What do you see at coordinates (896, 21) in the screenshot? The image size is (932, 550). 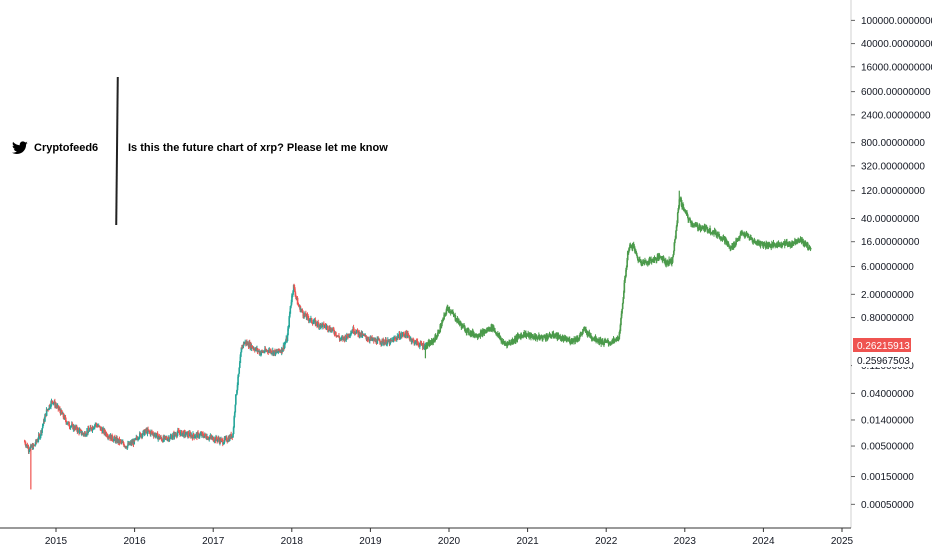 I see `price-tick-label: 100000.00000000` at bounding box center [896, 21].